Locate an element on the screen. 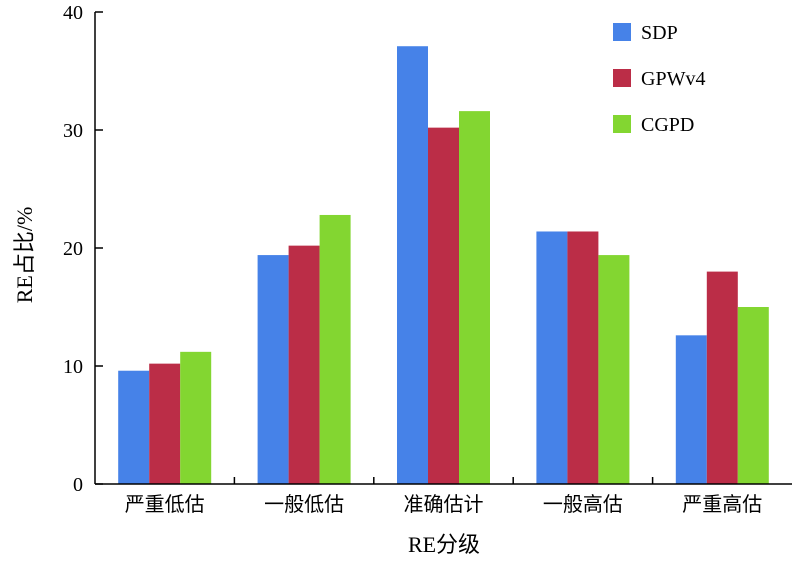 The height and width of the screenshot is (561, 800). legend: SDP GPWv4 CGPD is located at coordinates (659, 79).